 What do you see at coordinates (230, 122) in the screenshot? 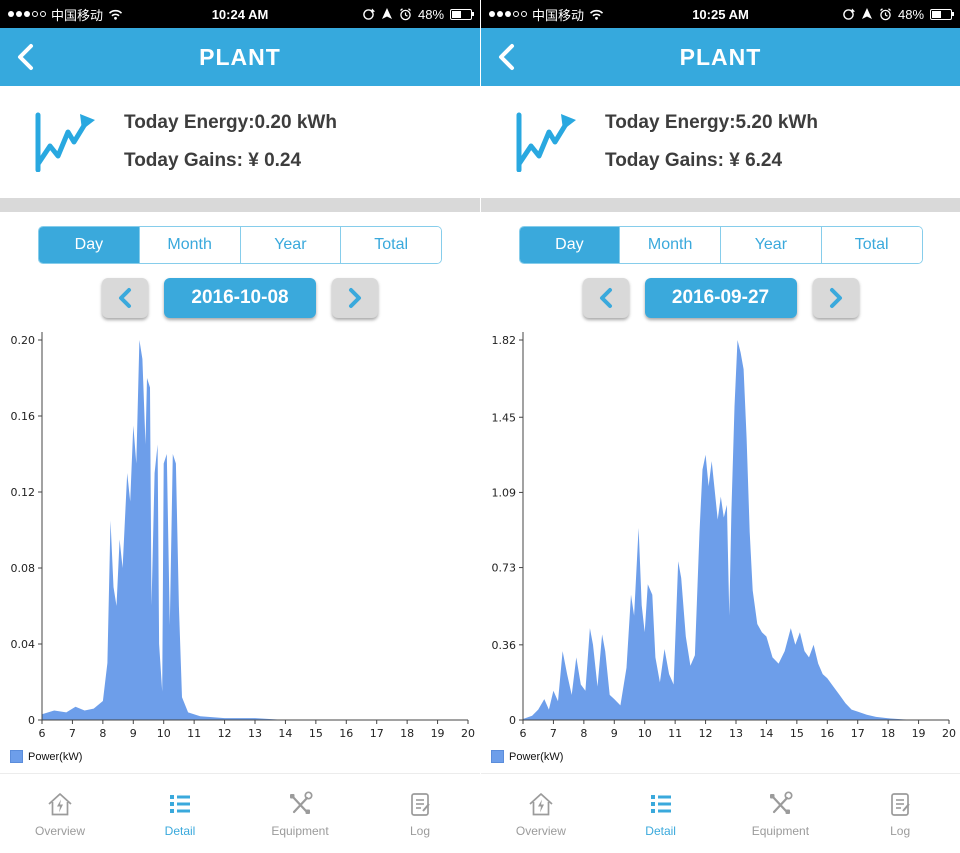
I see `today-energy-value: Today Energy:0.20 kWh` at bounding box center [230, 122].